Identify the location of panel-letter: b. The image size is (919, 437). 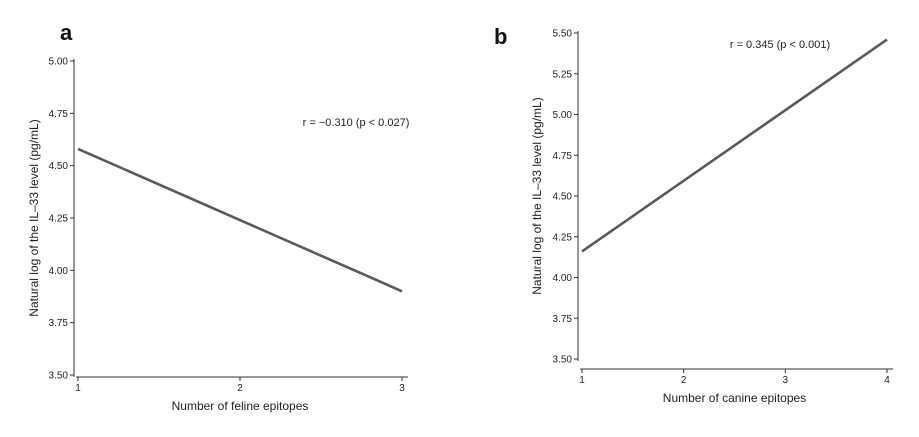
(500, 36).